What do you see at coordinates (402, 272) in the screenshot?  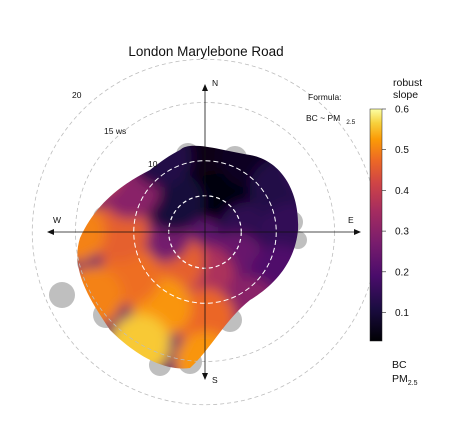 I see `colorbar-tick-label: 0.2` at bounding box center [402, 272].